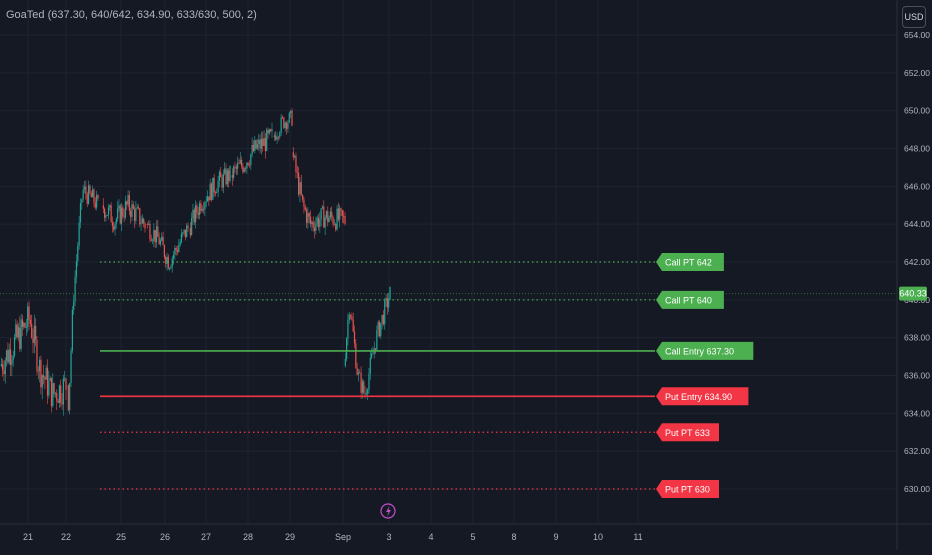 The width and height of the screenshot is (932, 555). Describe the element at coordinates (388, 511) in the screenshot. I see `lightning-icon` at that location.